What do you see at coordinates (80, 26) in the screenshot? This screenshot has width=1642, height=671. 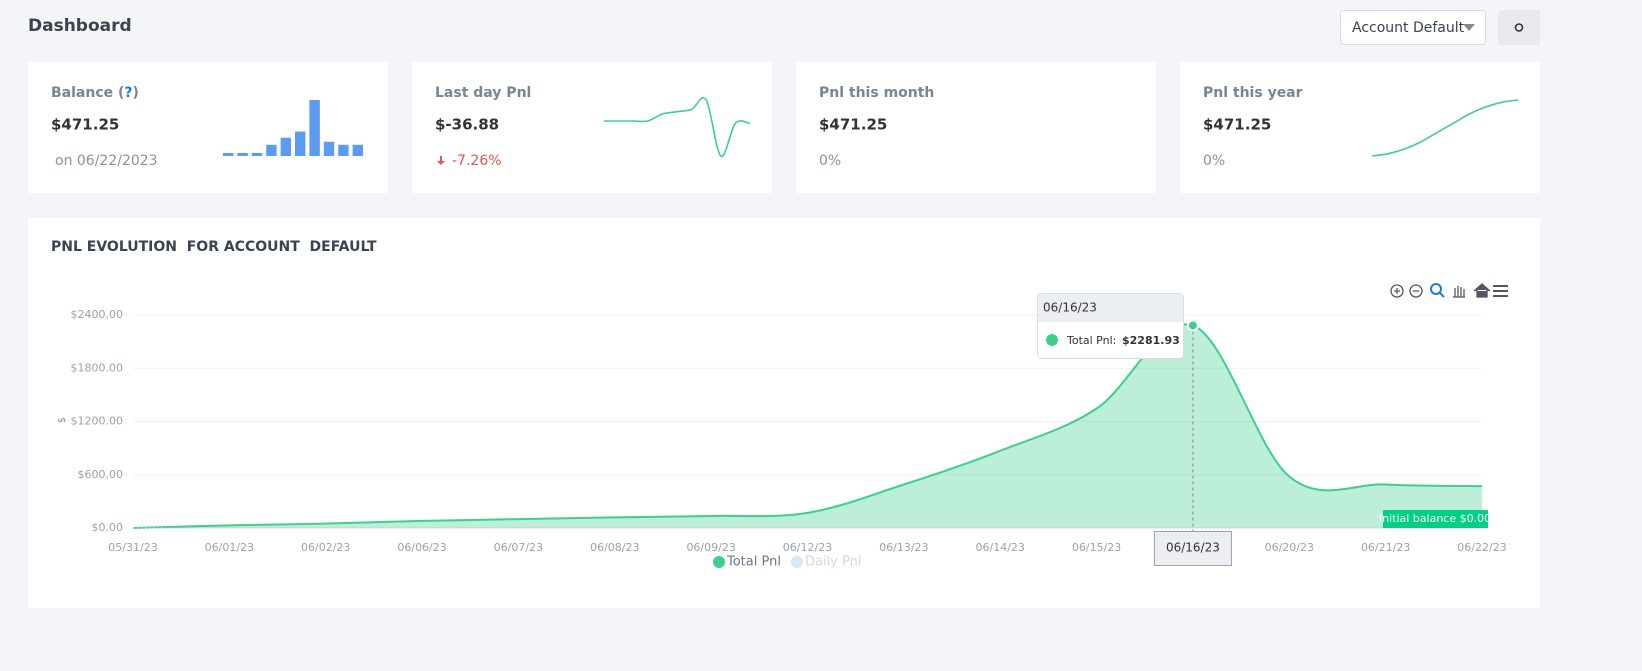 I see `page-title: Dashboard` at bounding box center [80, 26].